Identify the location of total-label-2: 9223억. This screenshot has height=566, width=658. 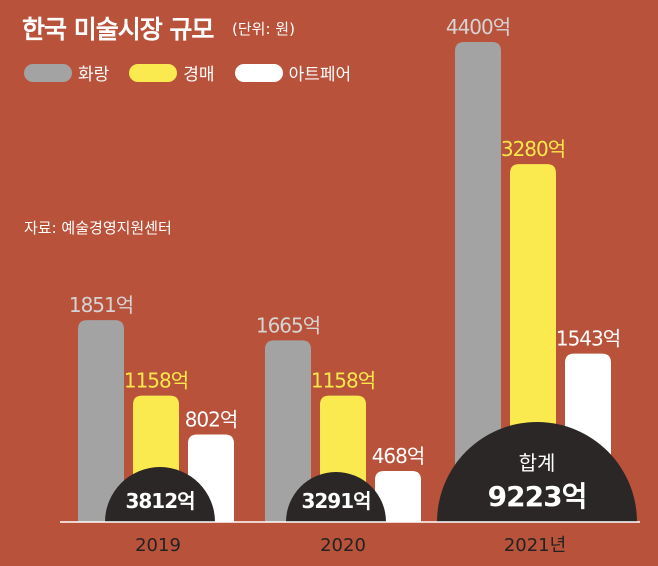
(537, 496).